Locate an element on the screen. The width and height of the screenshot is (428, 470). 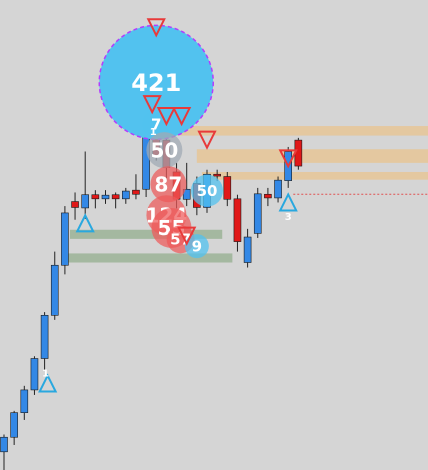
bubble-label: 9 is located at coordinates (197, 247).